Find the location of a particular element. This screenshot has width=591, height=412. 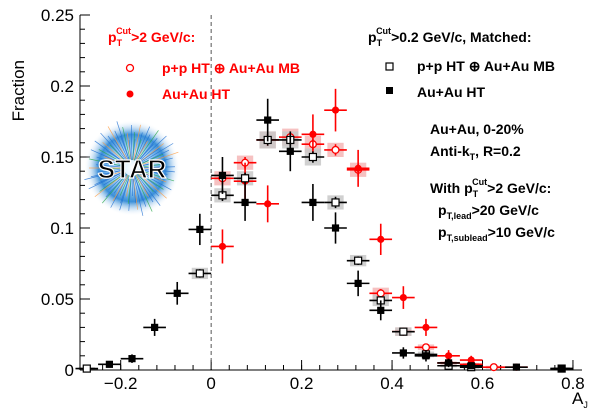

annotation-system: Au+Au, 0-20% is located at coordinates (477, 129).